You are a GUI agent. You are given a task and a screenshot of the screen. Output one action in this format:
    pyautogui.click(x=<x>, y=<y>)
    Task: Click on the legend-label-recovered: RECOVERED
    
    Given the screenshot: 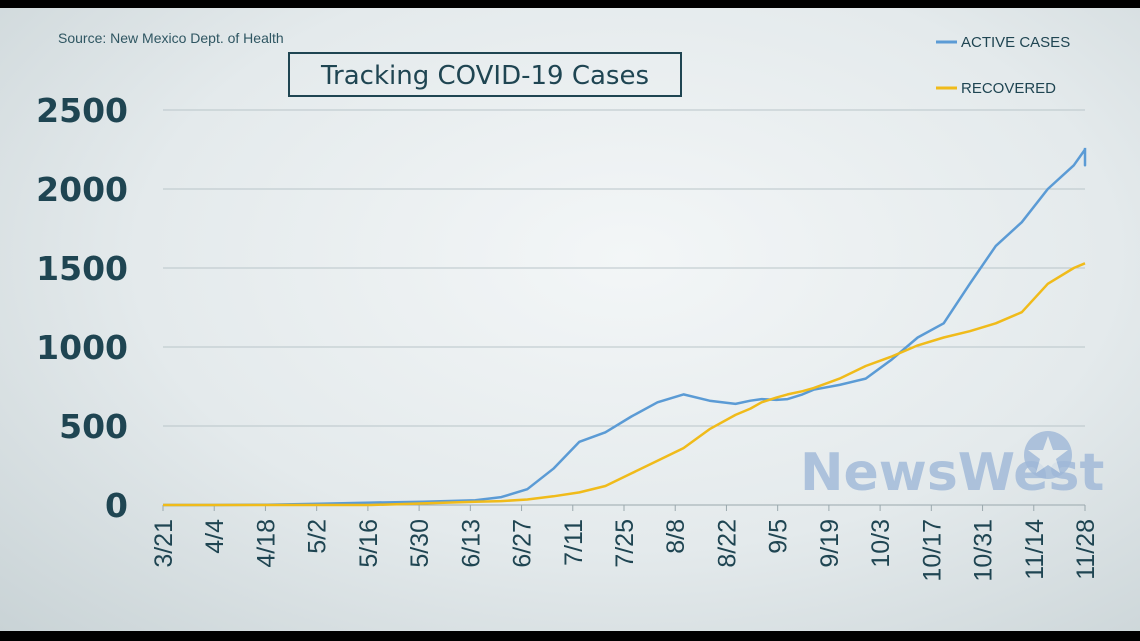 What is the action you would take?
    pyautogui.click(x=1008, y=88)
    